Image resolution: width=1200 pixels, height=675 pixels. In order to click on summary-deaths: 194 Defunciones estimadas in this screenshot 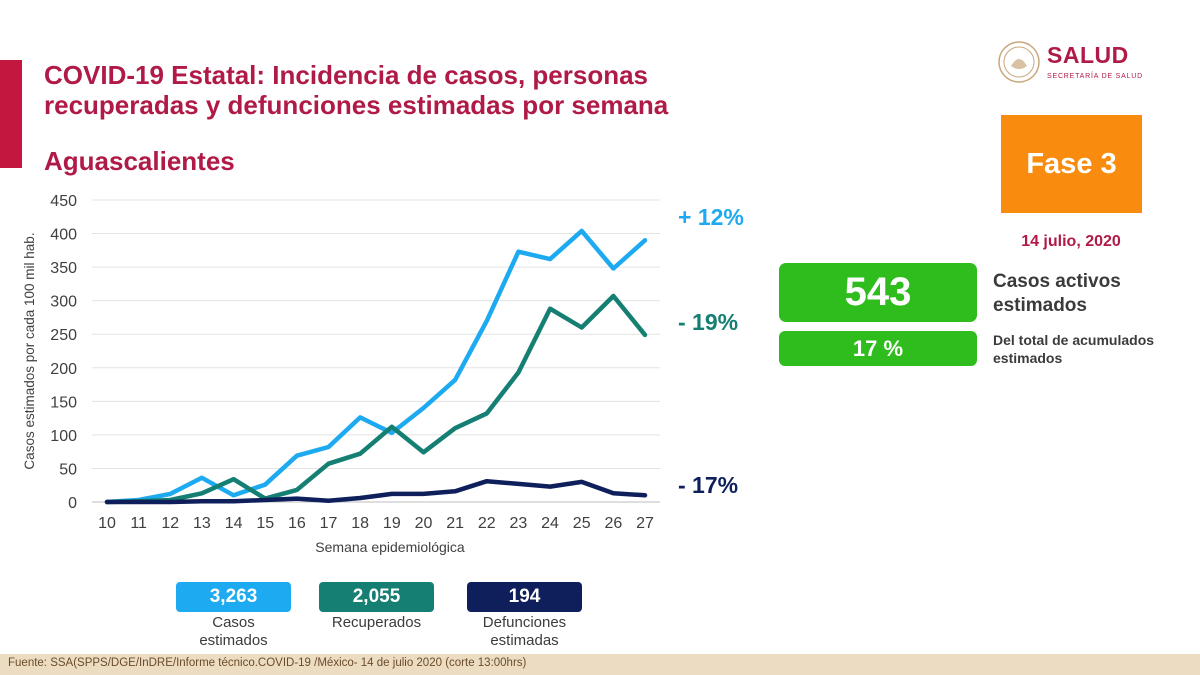, I will do `click(524, 616)`.